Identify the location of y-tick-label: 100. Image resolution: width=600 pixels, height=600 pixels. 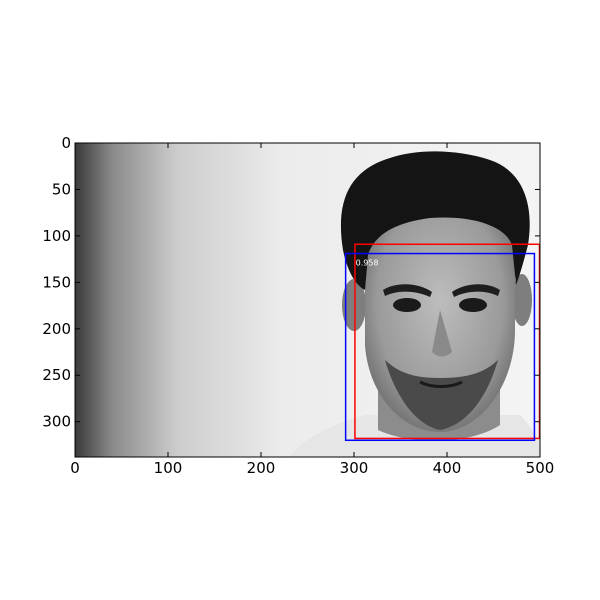
(56, 236).